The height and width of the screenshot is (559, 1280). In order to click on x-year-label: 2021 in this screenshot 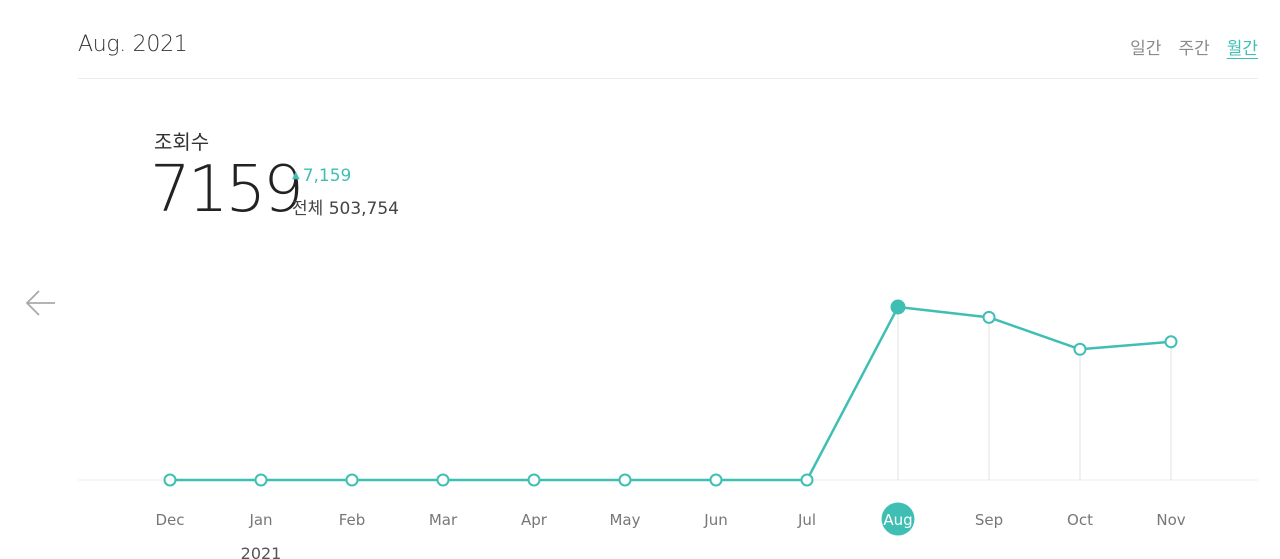, I will do `click(261, 551)`.